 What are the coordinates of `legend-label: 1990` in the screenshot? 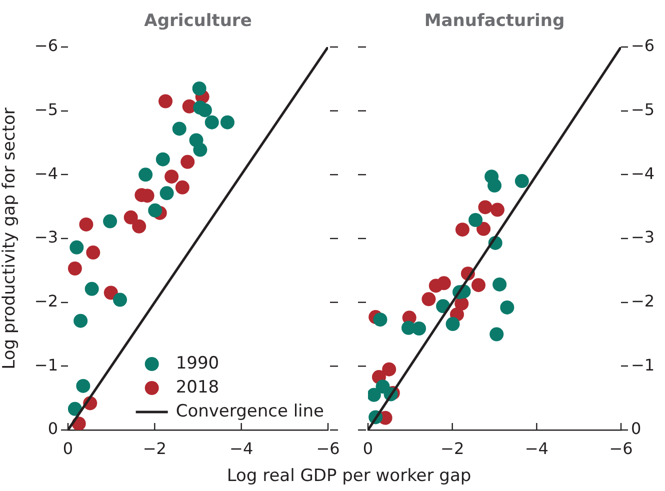 It's located at (198, 363).